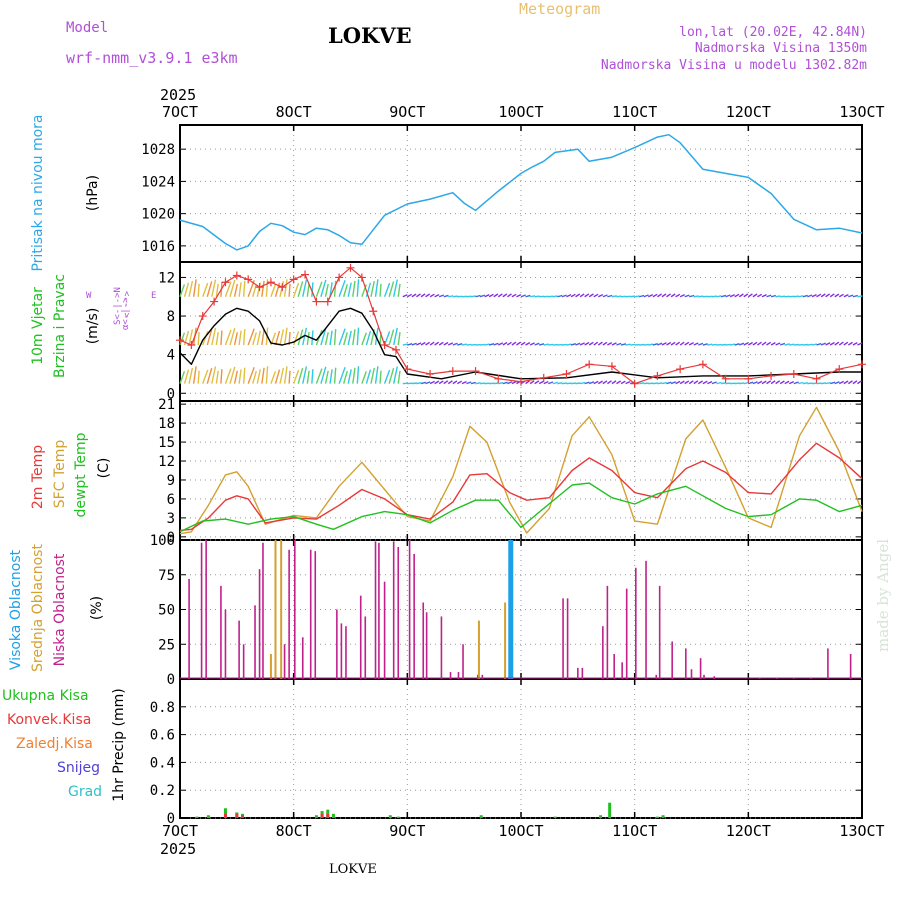 The height and width of the screenshot is (900, 900). I want to click on cloud-ylabel-low: Niska Oblacnost, so click(60, 609).